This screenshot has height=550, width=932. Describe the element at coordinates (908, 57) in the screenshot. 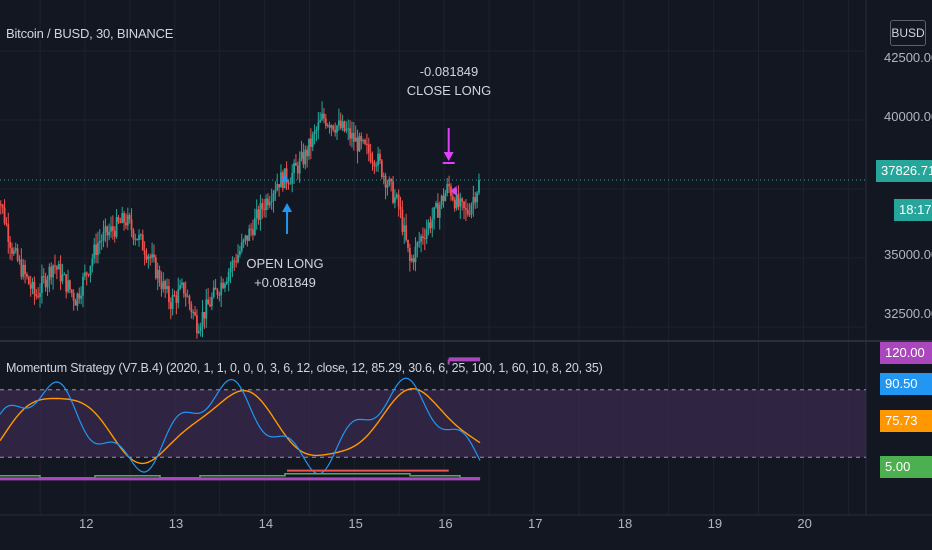

I see `price-tick: 42500.00` at that location.